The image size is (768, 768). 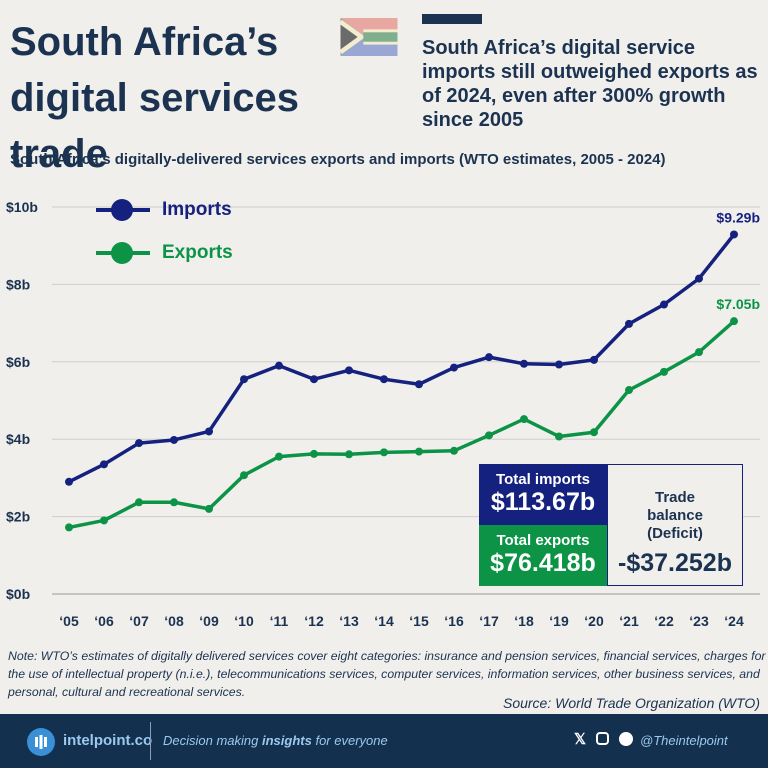 What do you see at coordinates (209, 621) in the screenshot?
I see `x-tick-label: ‘09` at bounding box center [209, 621].